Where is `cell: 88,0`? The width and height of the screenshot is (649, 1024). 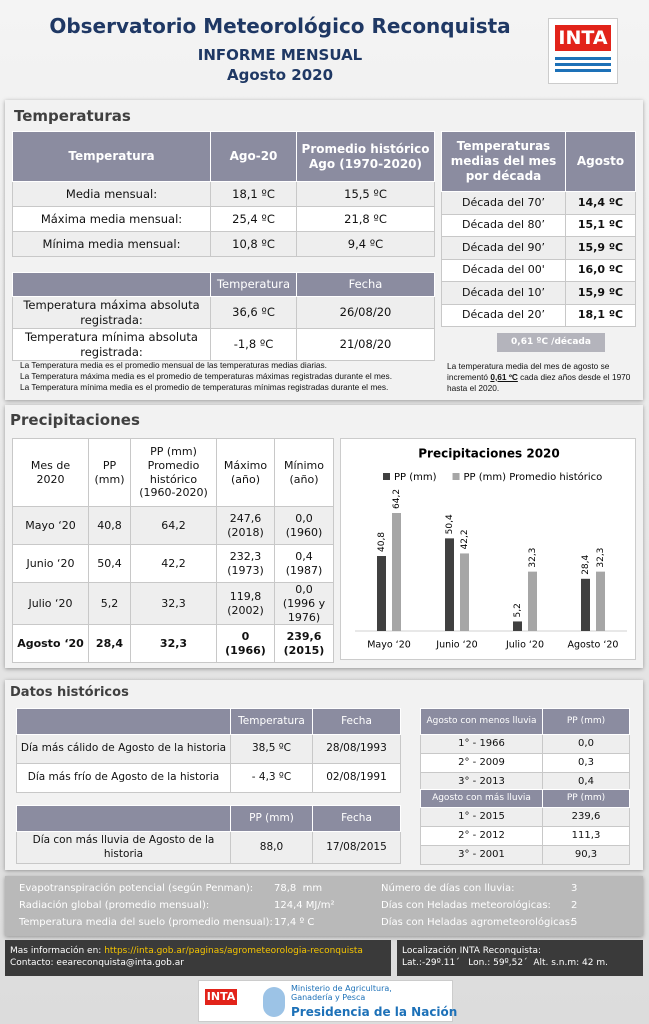
cell: 88,0 is located at coordinates (271, 847).